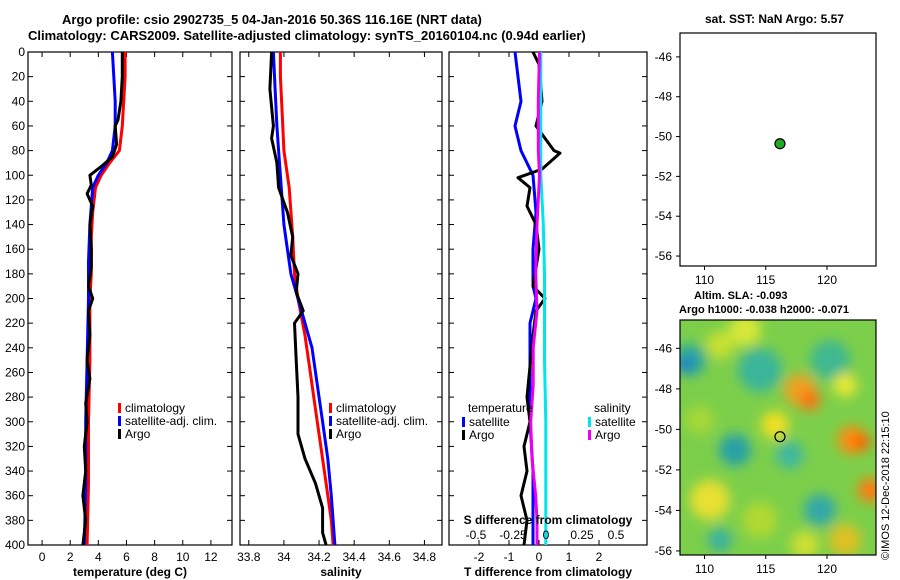  I want to click on diff-temp-legend-label: Argo, so click(482, 435).